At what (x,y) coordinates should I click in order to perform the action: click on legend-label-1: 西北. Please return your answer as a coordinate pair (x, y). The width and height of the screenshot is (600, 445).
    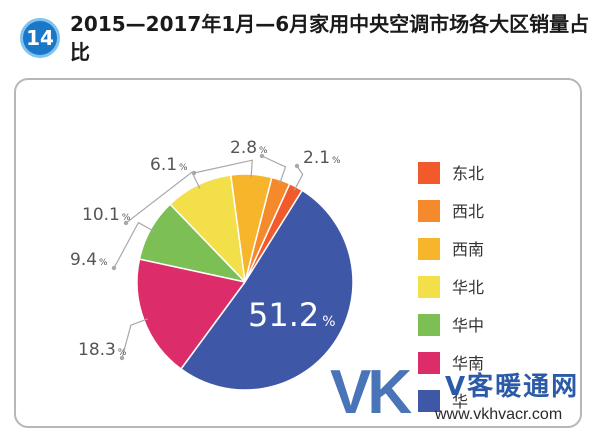
    Looking at the image, I should click on (468, 211).